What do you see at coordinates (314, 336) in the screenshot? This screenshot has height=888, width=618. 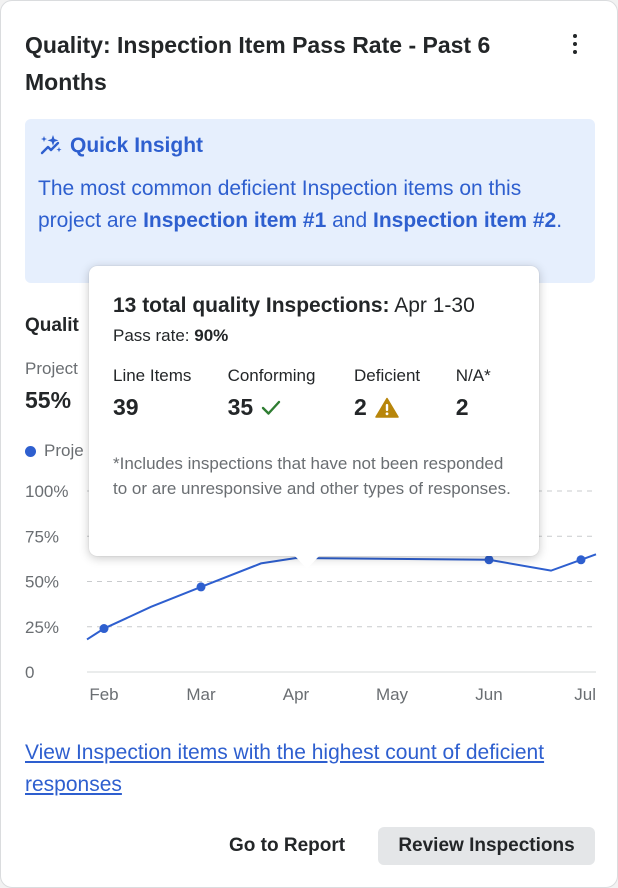 I see `tooltip-pass-rate: Pass rate: 90%` at bounding box center [314, 336].